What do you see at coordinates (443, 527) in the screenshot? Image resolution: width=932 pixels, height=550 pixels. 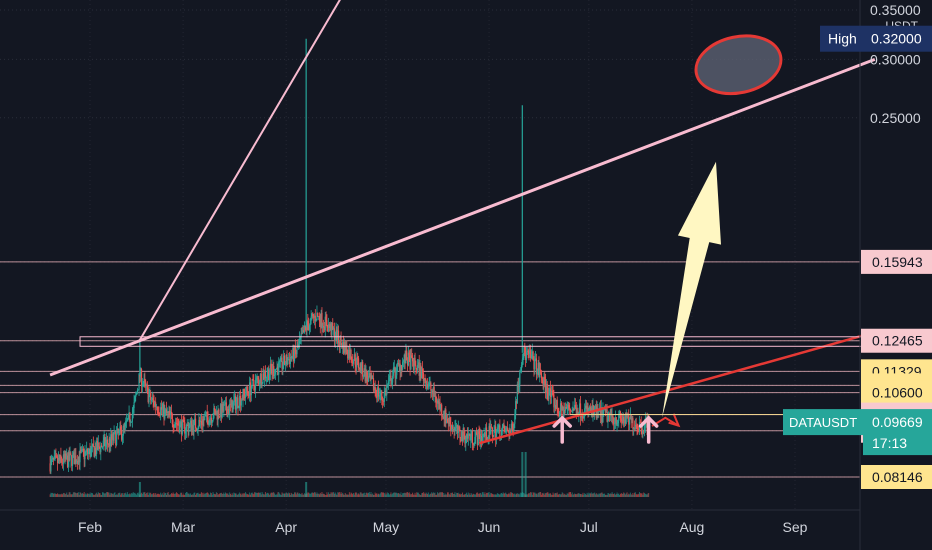 I see `time-axis: Feb Mar Apr May Jun Jul Aug Sep` at bounding box center [443, 527].